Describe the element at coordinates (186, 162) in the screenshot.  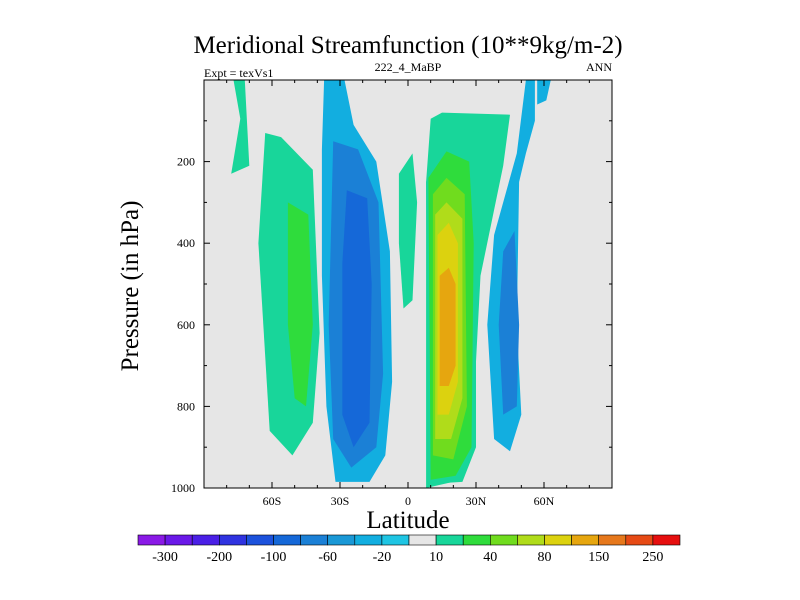
I see `y-tick-label: 200` at that location.